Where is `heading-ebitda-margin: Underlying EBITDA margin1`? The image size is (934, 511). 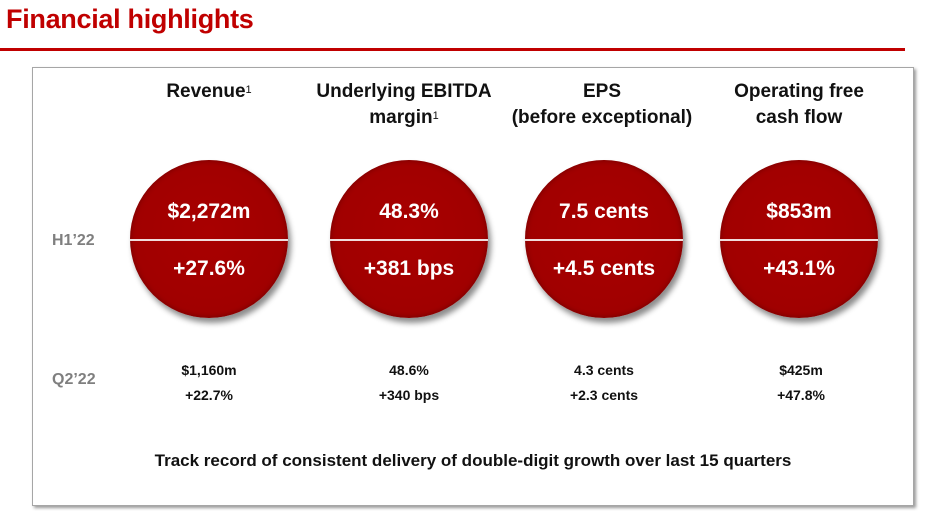 heading-ebitda-margin: Underlying EBITDA margin1 is located at coordinates (404, 105).